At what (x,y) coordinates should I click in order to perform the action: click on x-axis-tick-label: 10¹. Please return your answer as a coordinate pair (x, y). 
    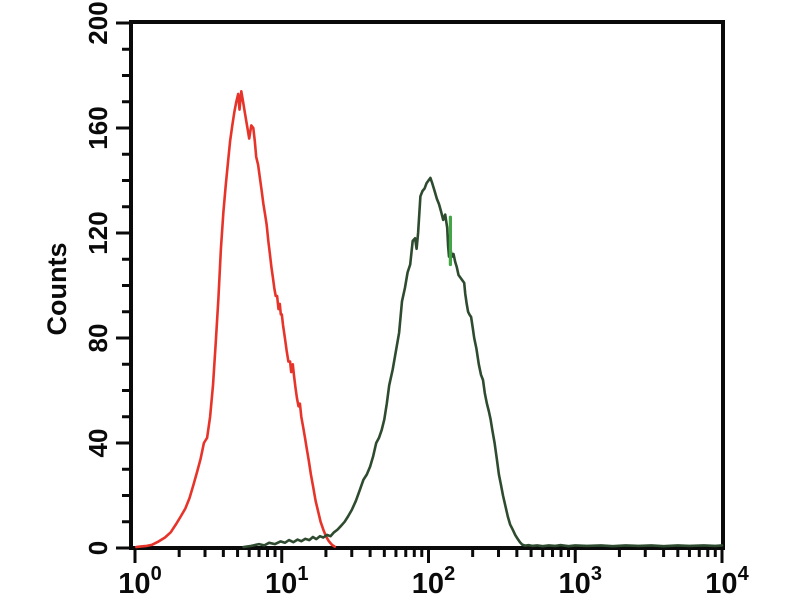
    Looking at the image, I should click on (286, 581).